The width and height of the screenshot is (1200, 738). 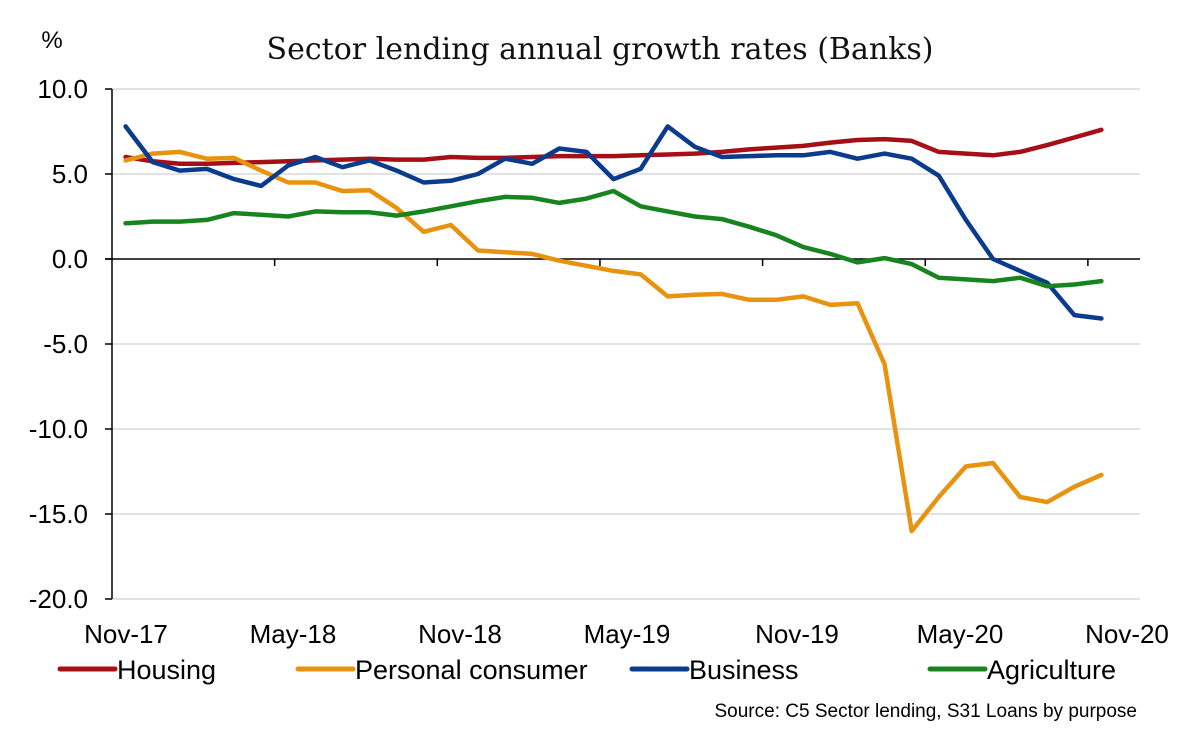 What do you see at coordinates (70, 259) in the screenshot?
I see `y-tick-label: 0.0` at bounding box center [70, 259].